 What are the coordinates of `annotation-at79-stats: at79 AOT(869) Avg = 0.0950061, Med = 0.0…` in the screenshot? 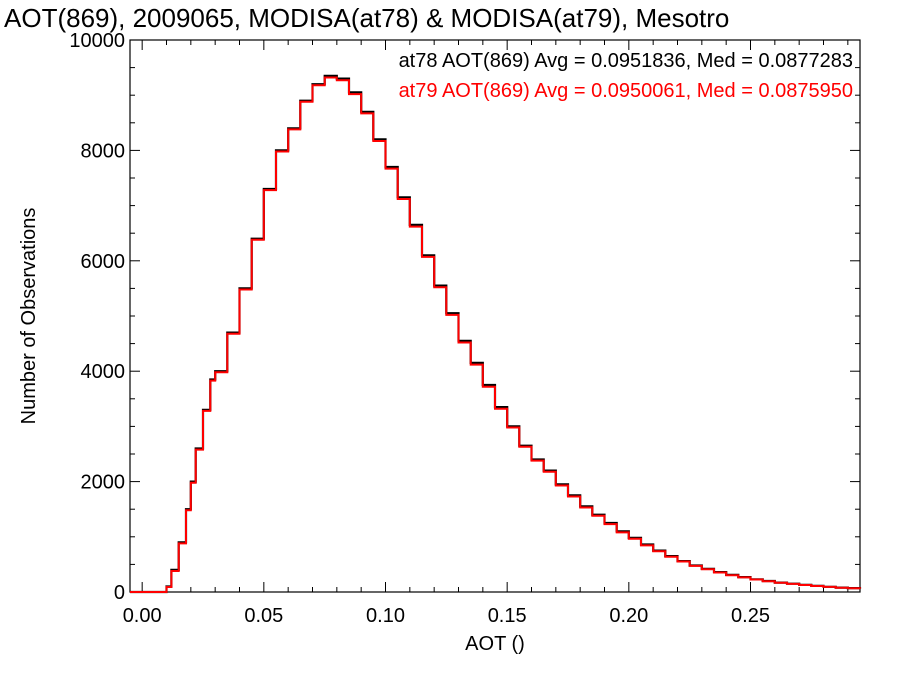 It's located at (626, 91).